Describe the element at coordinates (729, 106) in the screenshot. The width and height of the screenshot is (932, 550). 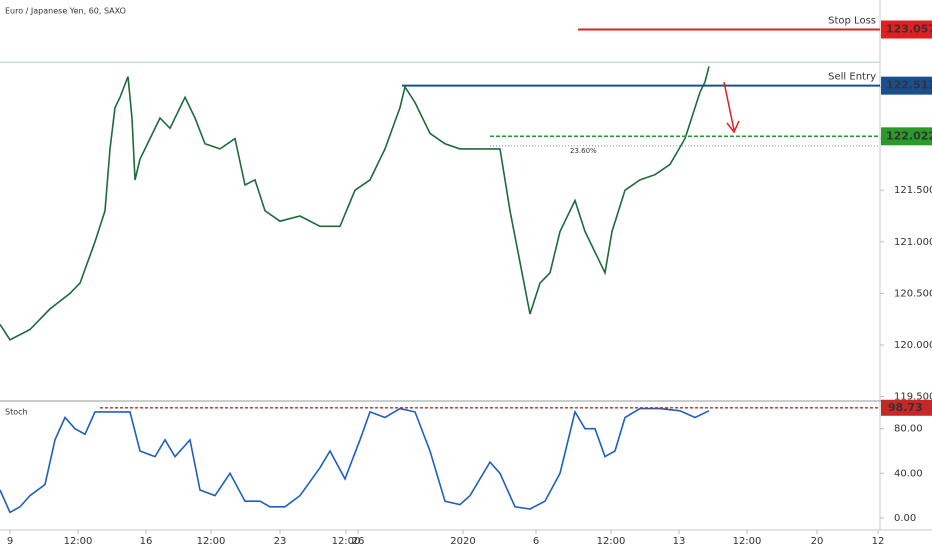
I see `arrow-shaft` at that location.